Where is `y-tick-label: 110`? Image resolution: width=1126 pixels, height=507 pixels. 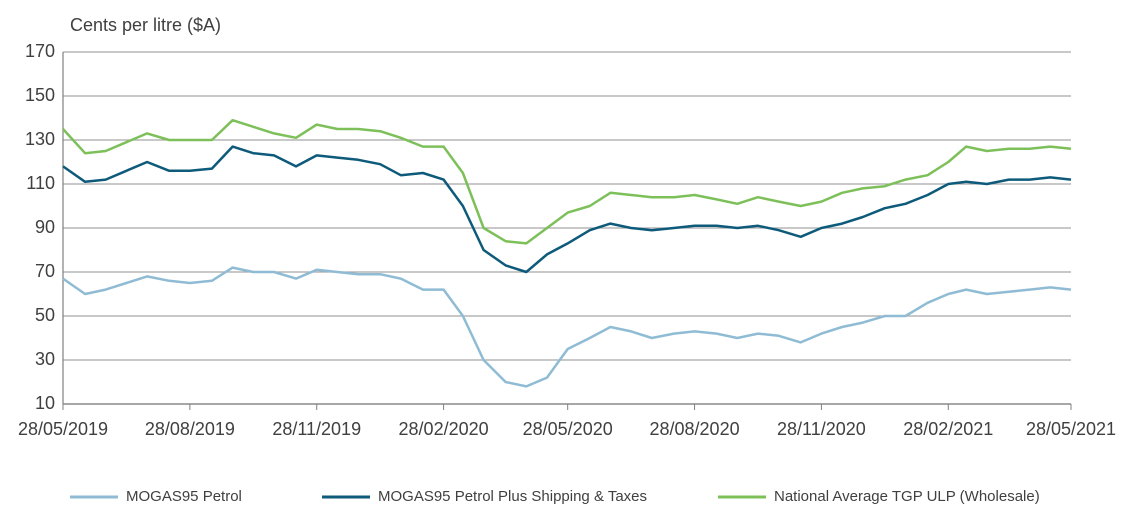
y-tick-label: 110 is located at coordinates (40, 183).